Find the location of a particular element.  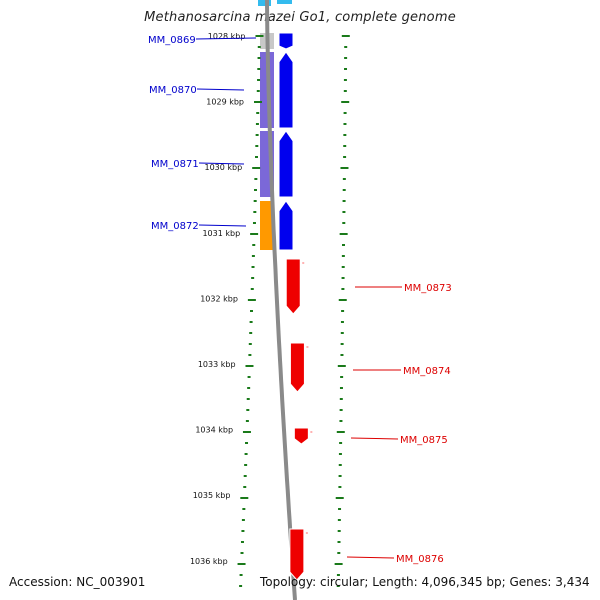

gene-label: MM_0875 is located at coordinates (424, 440).